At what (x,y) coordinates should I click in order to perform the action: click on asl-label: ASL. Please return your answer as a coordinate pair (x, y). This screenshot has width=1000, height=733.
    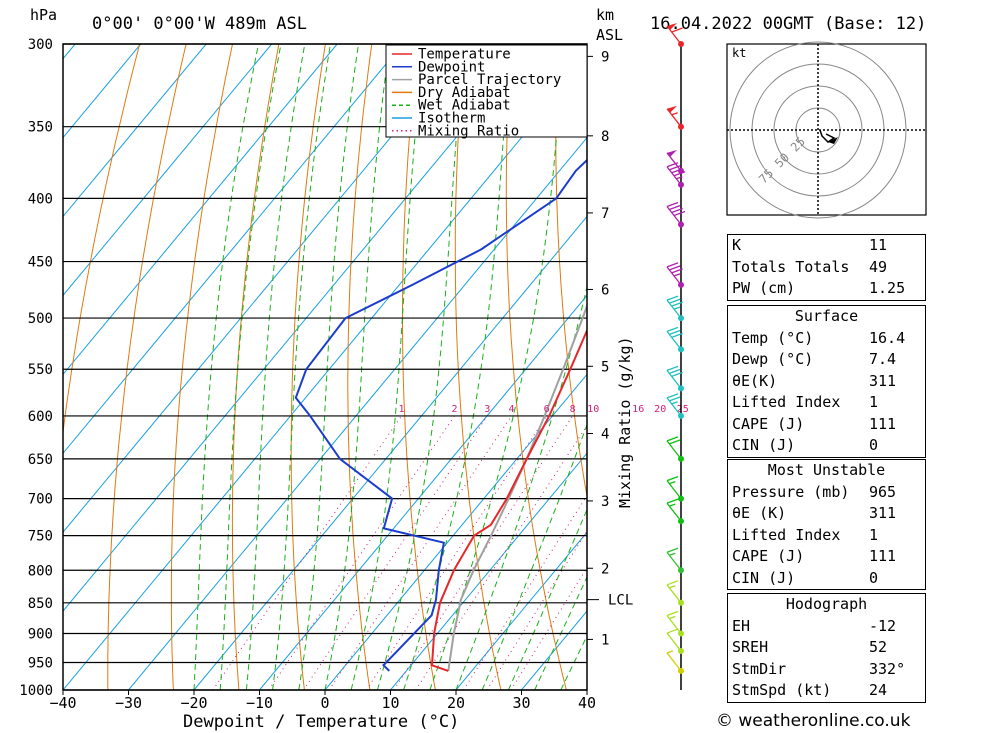
    Looking at the image, I should click on (609, 35).